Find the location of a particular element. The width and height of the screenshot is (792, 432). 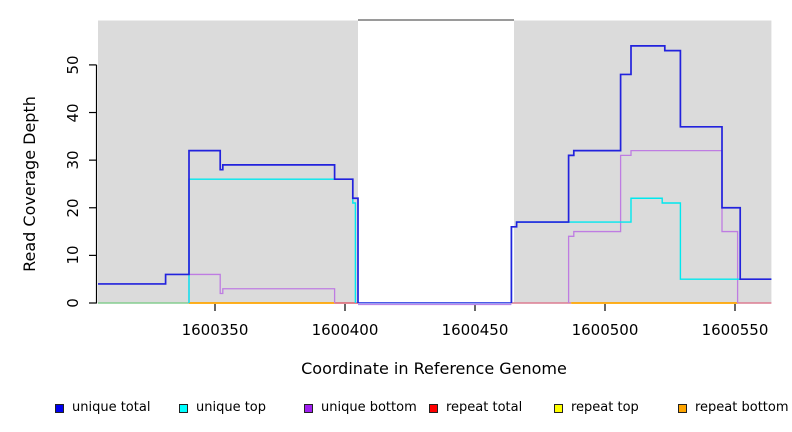

legend-item-repeat-total: repeat total is located at coordinates (475, 408).